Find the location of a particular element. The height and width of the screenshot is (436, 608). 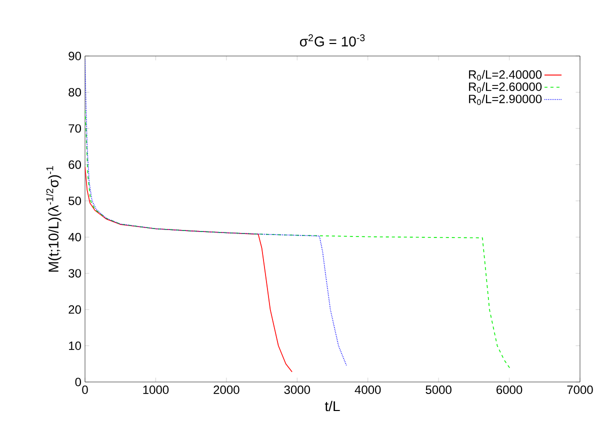

x-tick-label: 7000 is located at coordinates (580, 390).